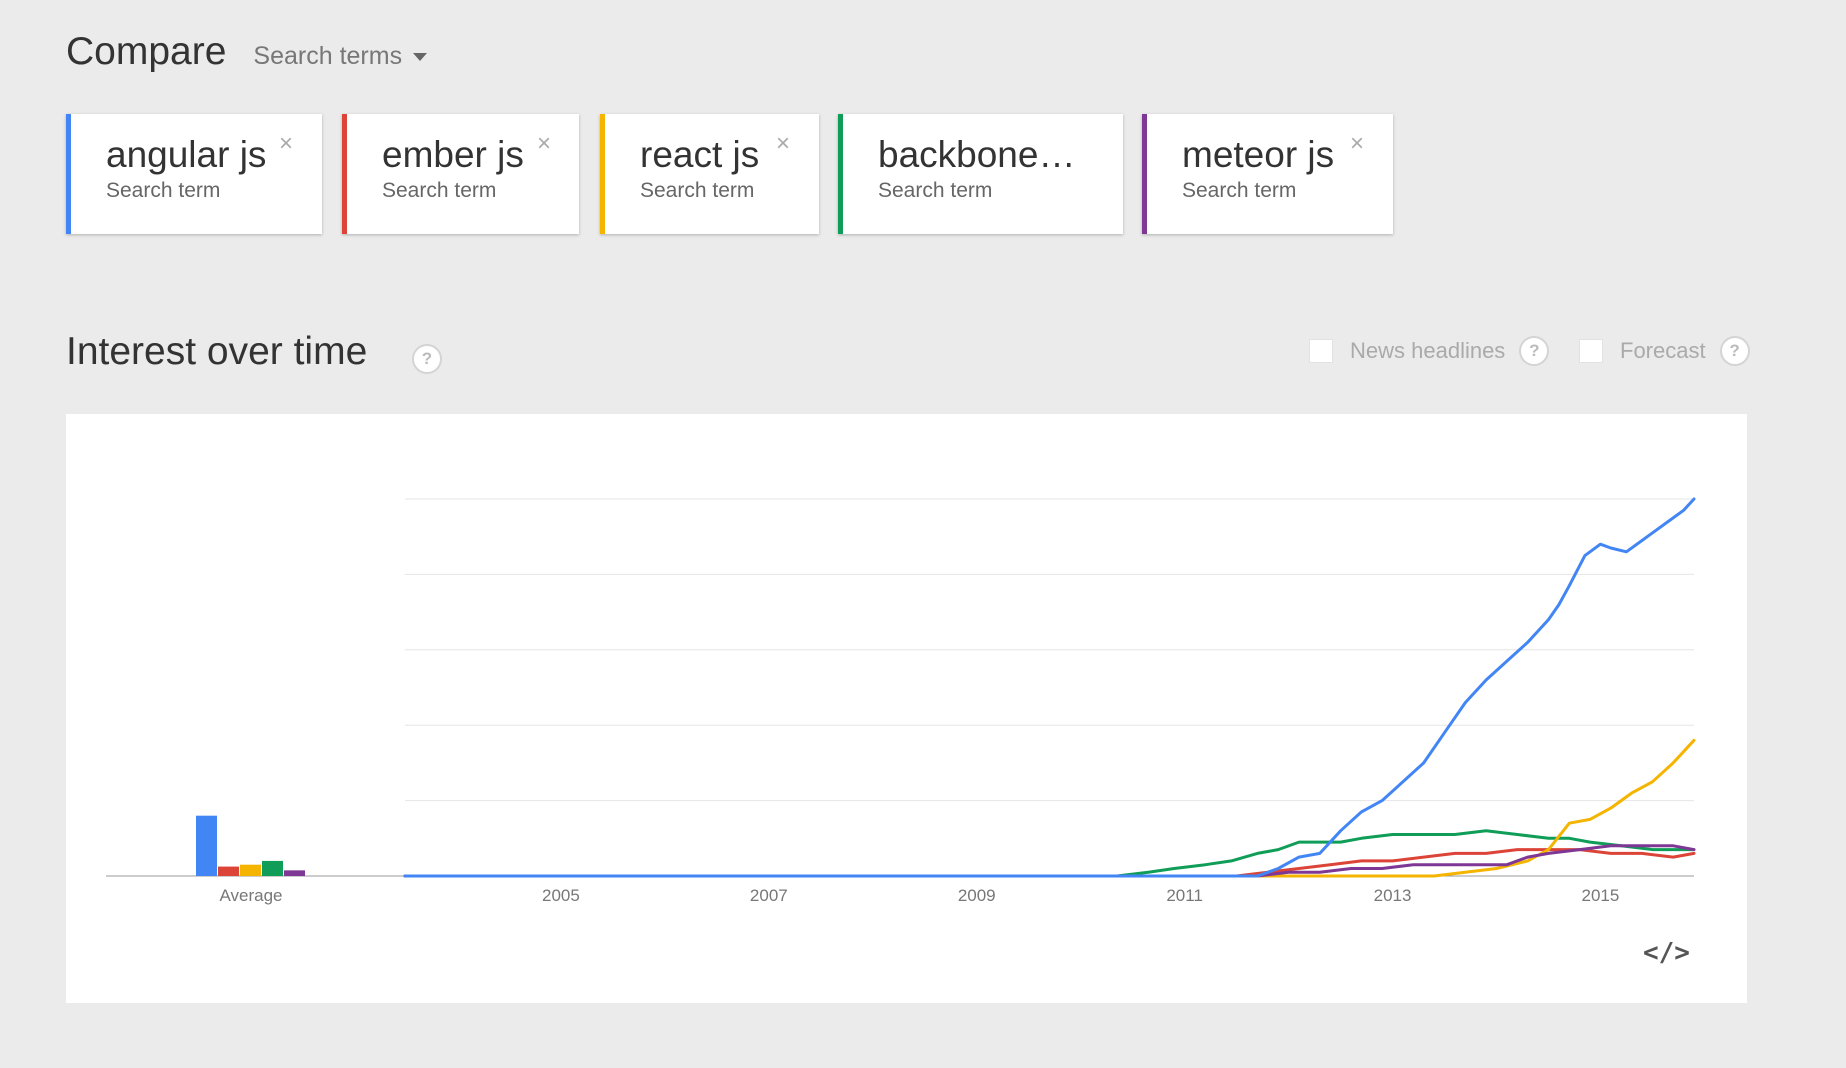  What do you see at coordinates (1258, 154) in the screenshot?
I see `term-label: meteor js` at bounding box center [1258, 154].